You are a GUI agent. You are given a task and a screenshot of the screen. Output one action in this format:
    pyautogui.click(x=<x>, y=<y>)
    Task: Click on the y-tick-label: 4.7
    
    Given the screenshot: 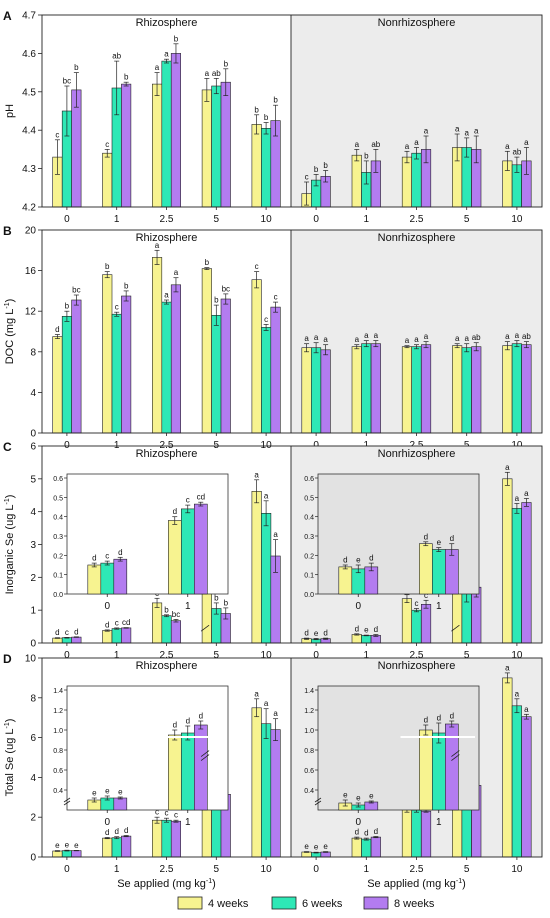 What is the action you would take?
    pyautogui.click(x=29, y=16)
    